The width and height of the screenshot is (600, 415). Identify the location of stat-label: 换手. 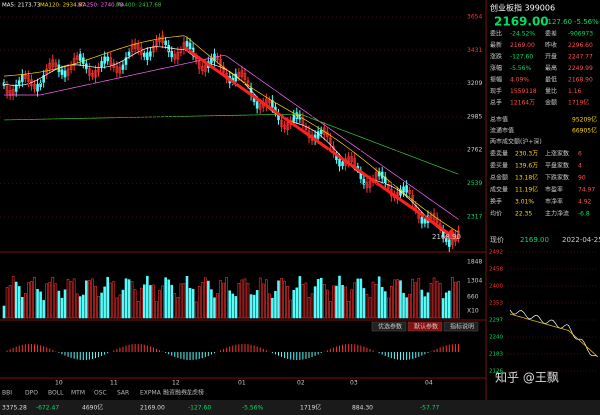
(496, 202).